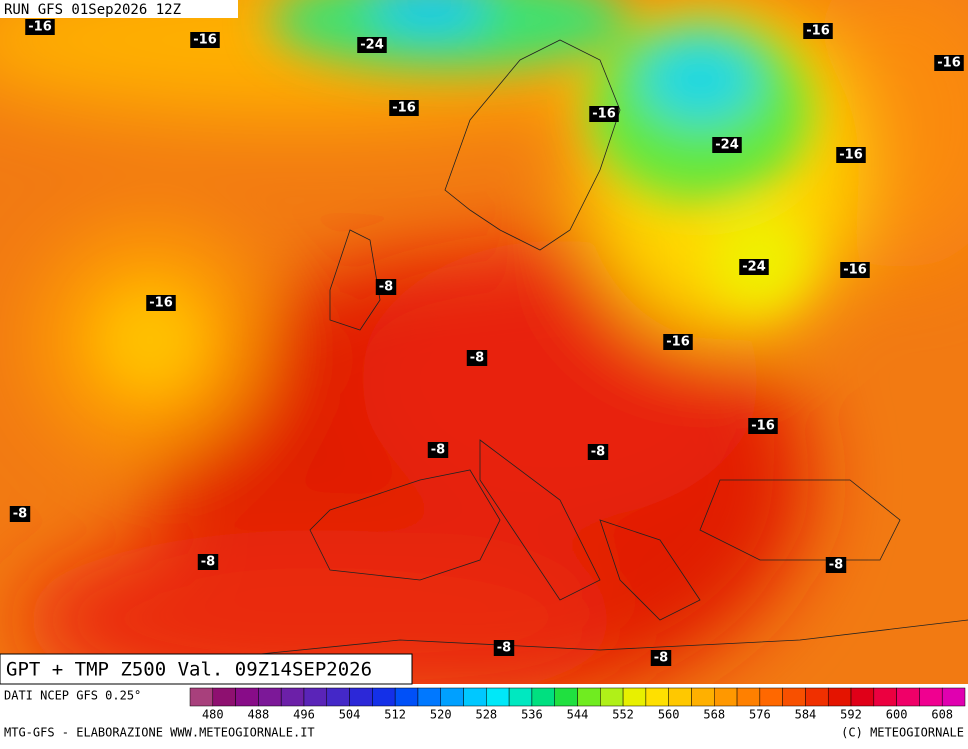  What do you see at coordinates (942, 715) in the screenshot?
I see `colorbar-tick-label: 608` at bounding box center [942, 715].